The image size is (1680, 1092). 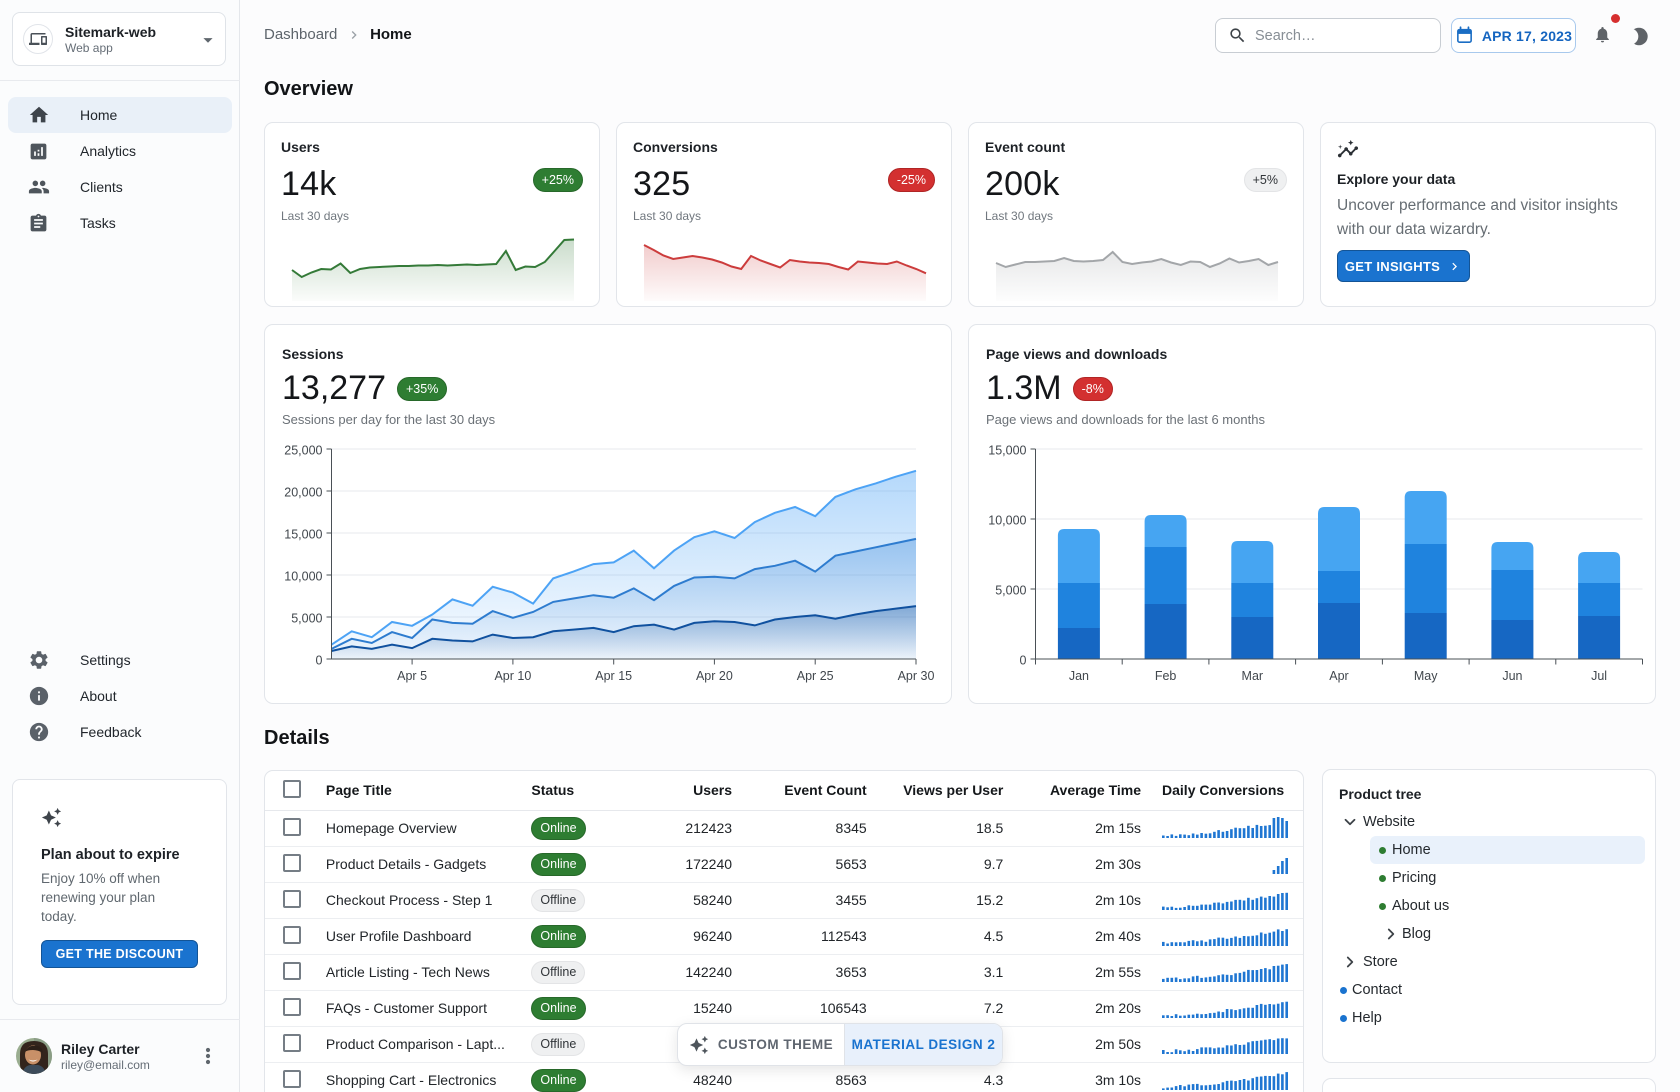 I want to click on svg-text: Apr 15, so click(x=613, y=676).